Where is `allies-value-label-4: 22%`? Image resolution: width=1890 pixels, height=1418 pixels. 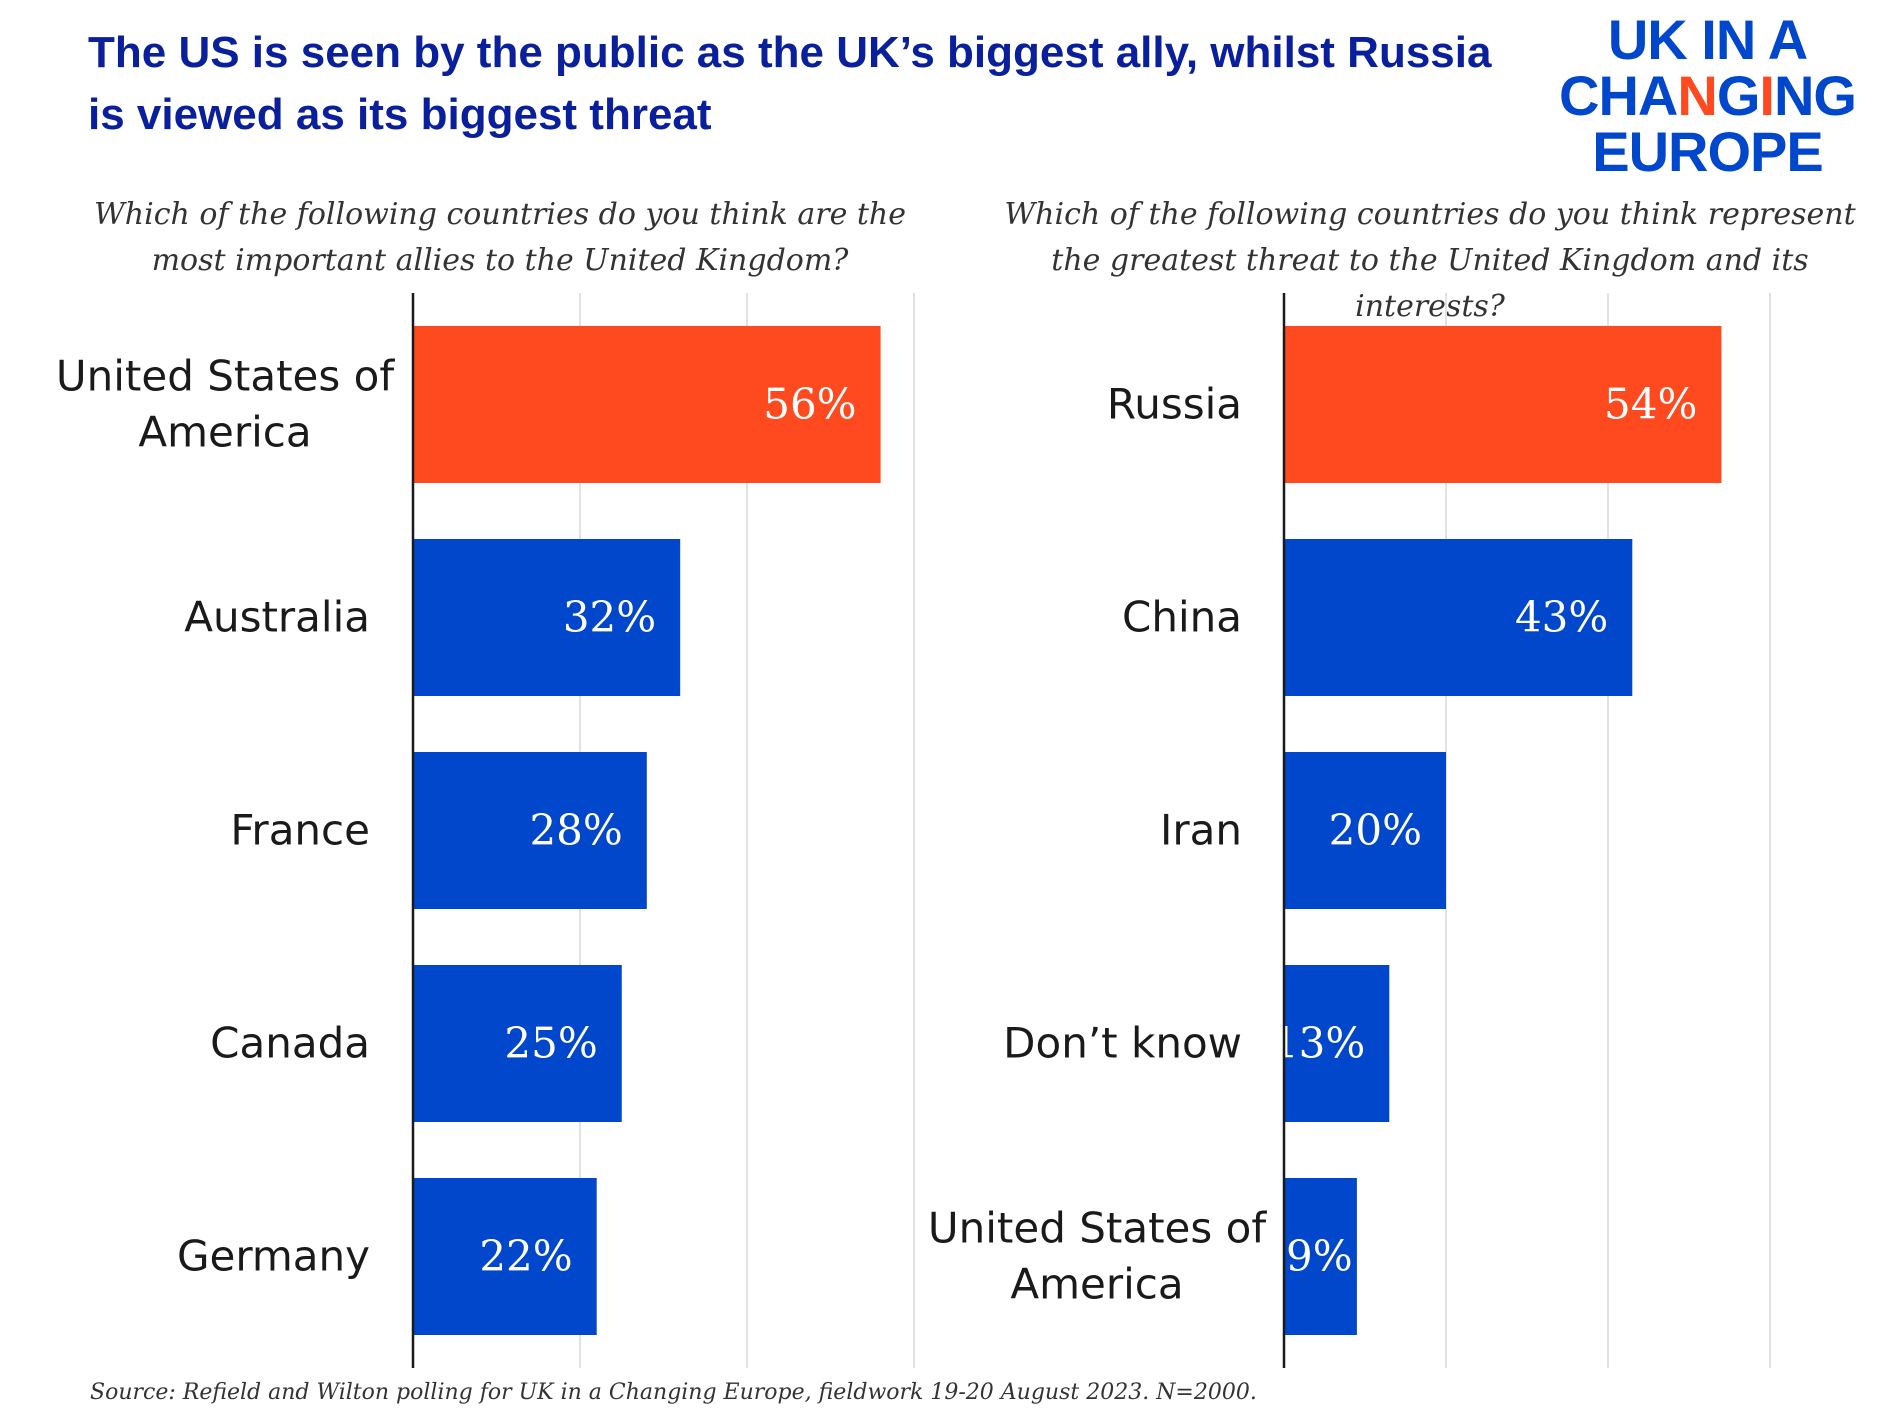 allies-value-label-4: 22% is located at coordinates (525, 1256).